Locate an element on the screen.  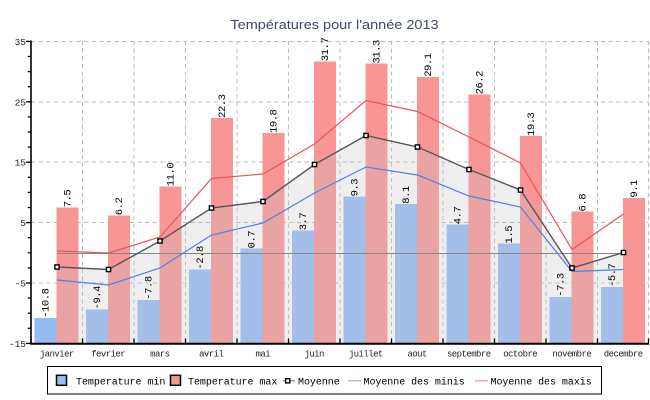
svg-text: -5.7 is located at coordinates (613, 275).